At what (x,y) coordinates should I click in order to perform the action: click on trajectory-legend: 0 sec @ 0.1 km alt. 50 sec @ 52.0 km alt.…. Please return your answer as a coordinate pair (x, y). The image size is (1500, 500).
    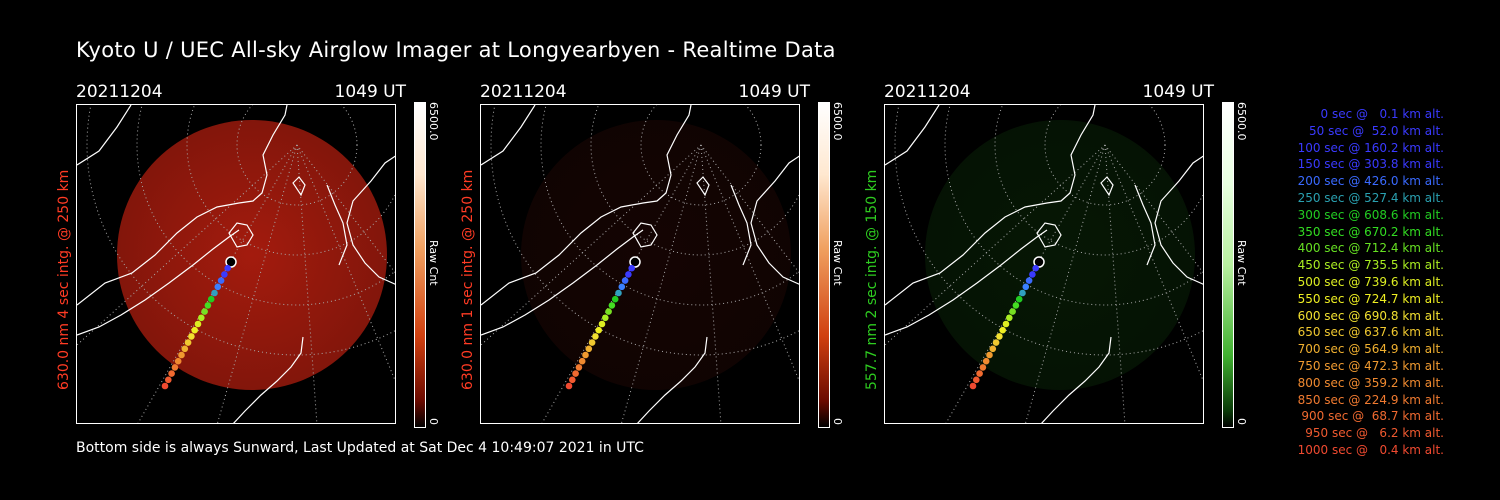
    Looking at the image, I should click on (1353, 282).